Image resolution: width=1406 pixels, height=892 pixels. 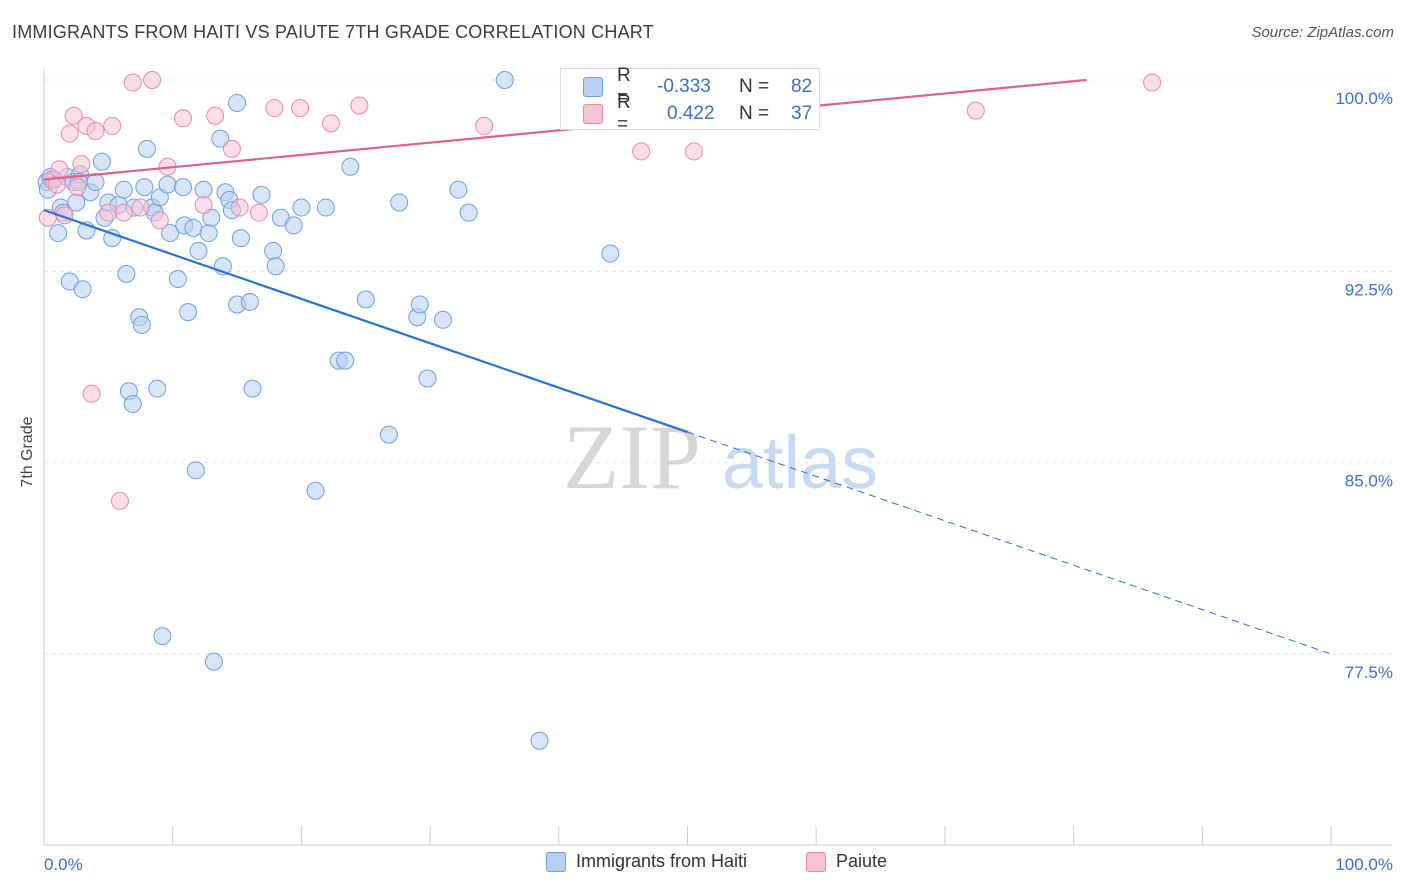 What do you see at coordinates (365, 321) in the screenshot?
I see `haiti-trendline` at bounding box center [365, 321].